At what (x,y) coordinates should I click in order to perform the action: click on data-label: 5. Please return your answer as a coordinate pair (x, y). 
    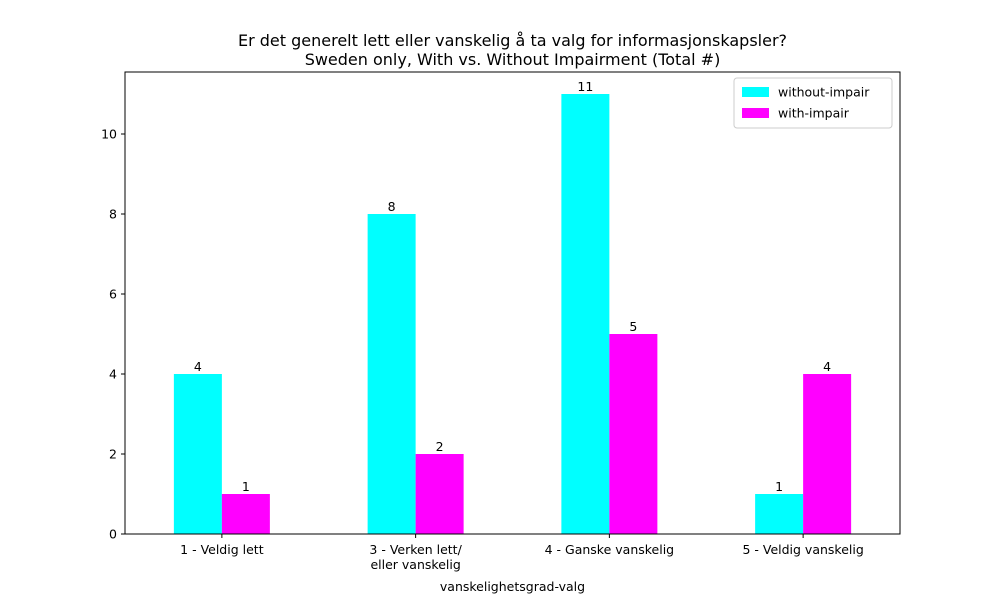
    Looking at the image, I should click on (633, 326).